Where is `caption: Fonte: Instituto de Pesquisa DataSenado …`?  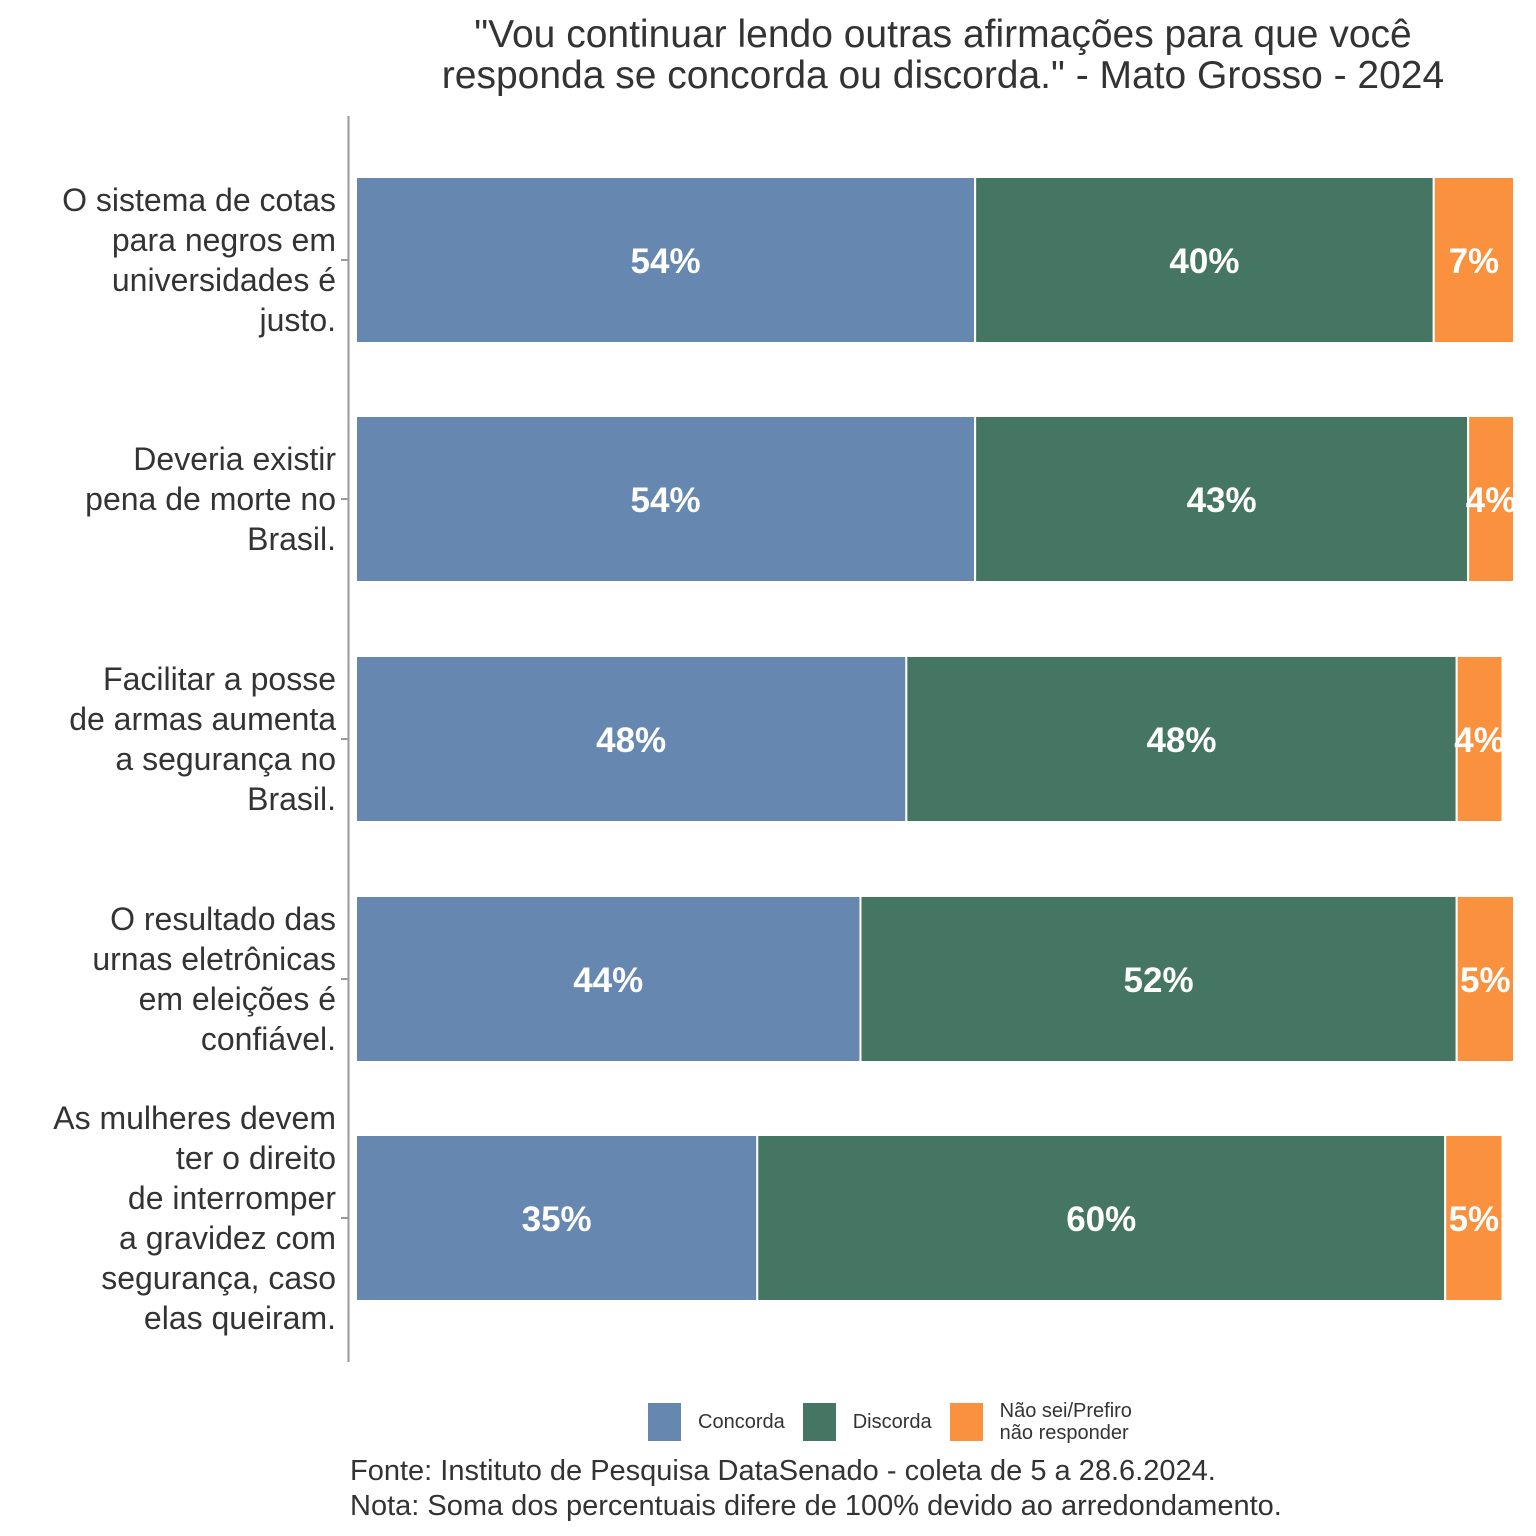 caption: Fonte: Instituto de Pesquisa DataSenado … is located at coordinates (816, 1489).